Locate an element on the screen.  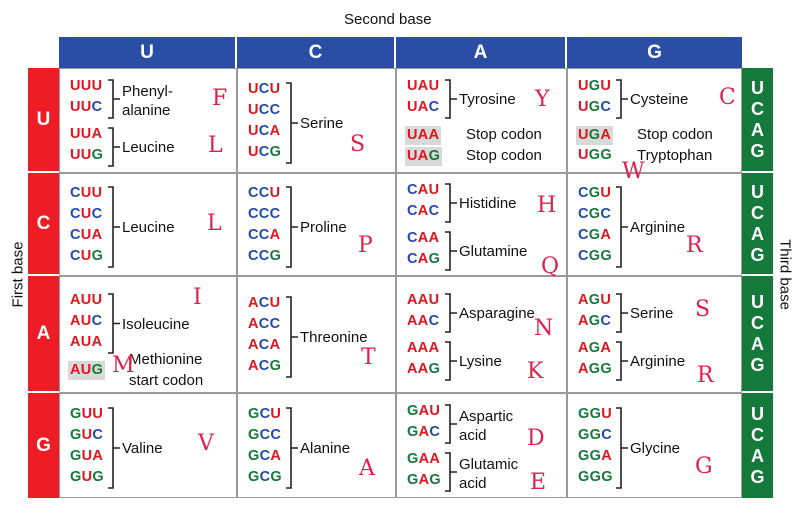
codon: GCU is located at coordinates (264, 414).